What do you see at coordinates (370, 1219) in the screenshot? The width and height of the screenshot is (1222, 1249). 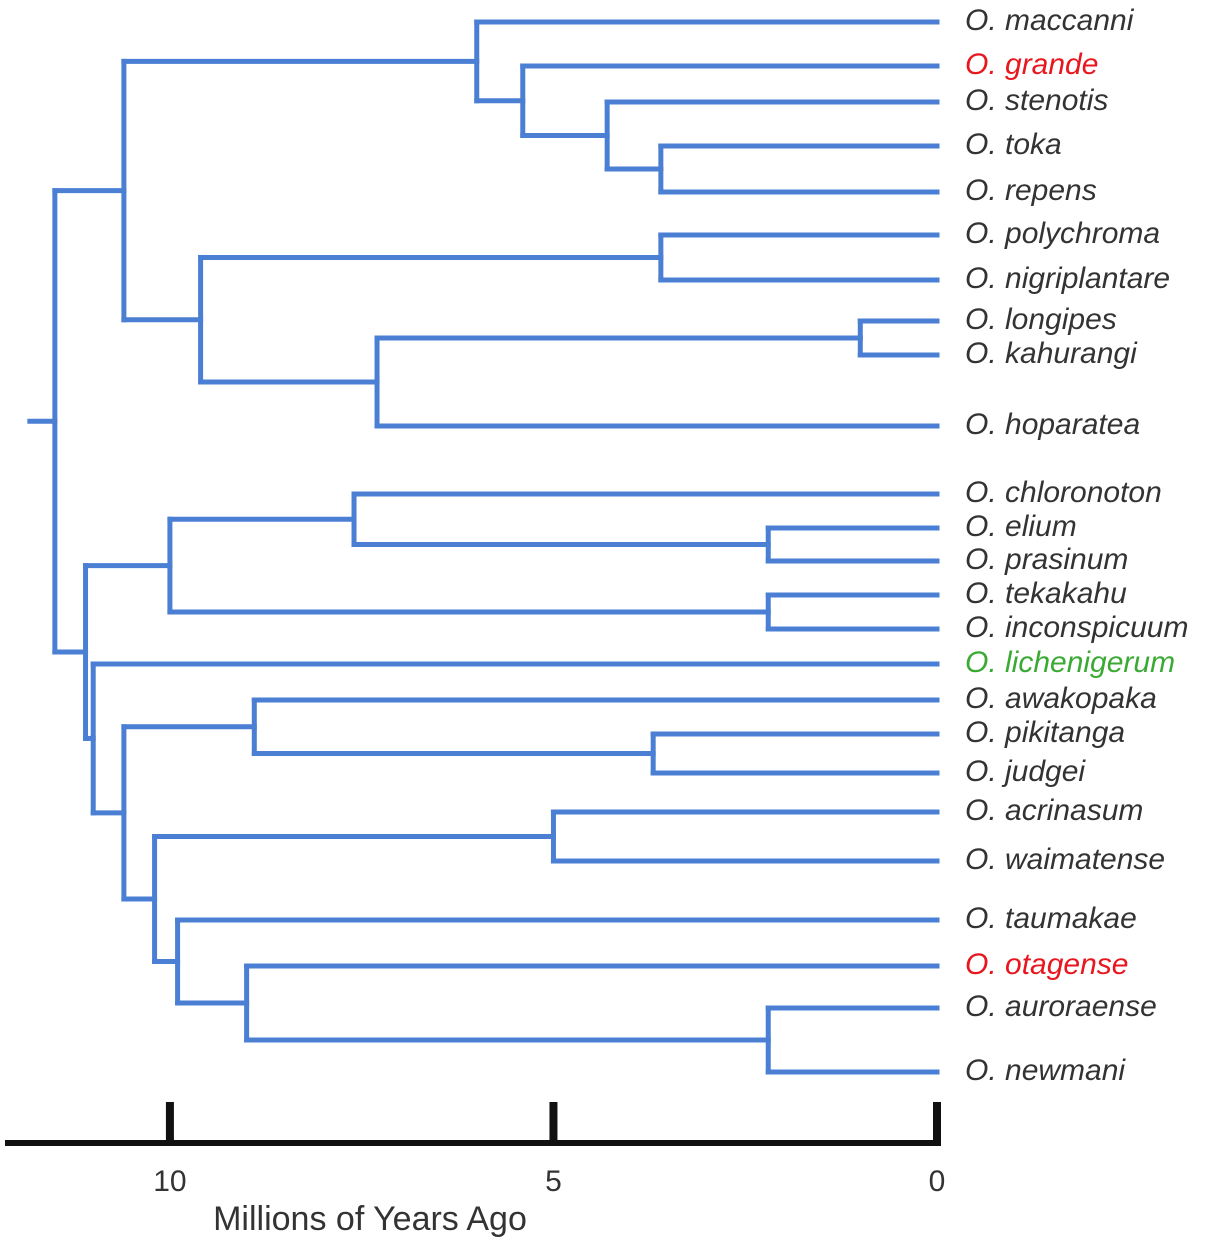 I see `axis-title: Millions of Years Ago` at bounding box center [370, 1219].